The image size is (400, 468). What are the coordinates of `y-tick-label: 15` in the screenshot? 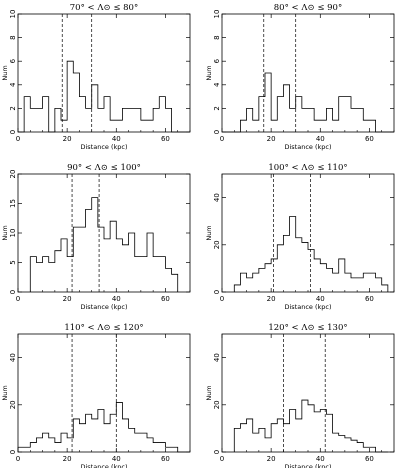 It's located at (13, 203).